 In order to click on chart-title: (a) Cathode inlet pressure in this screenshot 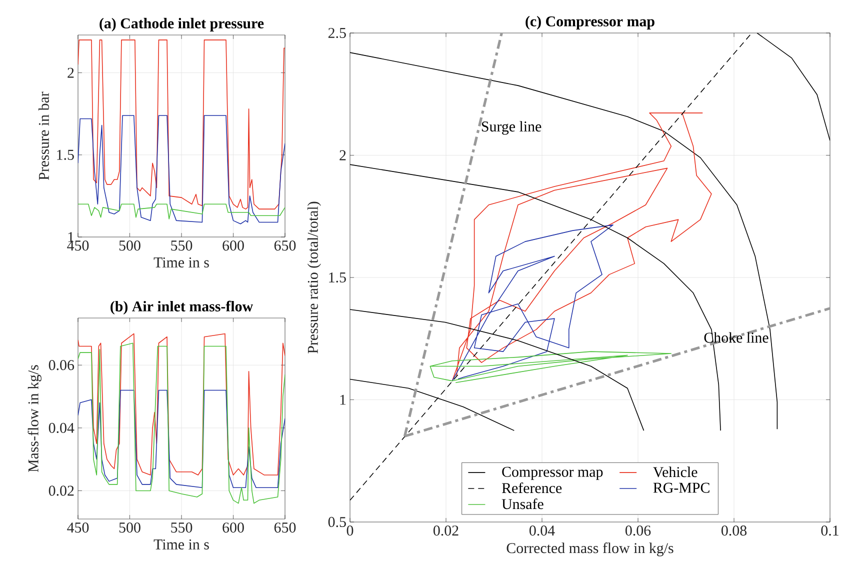, I will do `click(182, 25)`.